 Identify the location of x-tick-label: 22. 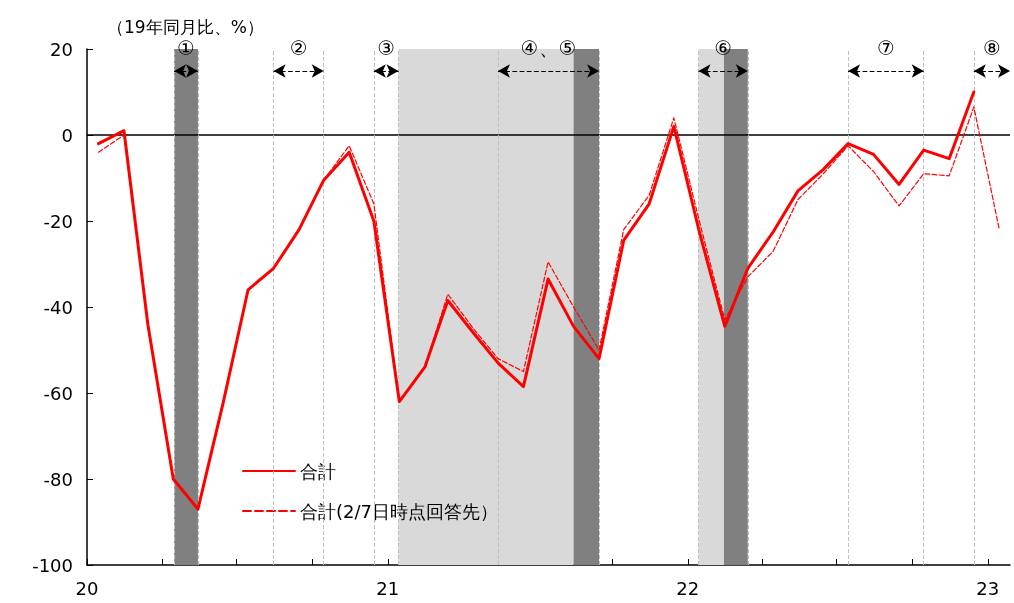
(688, 588).